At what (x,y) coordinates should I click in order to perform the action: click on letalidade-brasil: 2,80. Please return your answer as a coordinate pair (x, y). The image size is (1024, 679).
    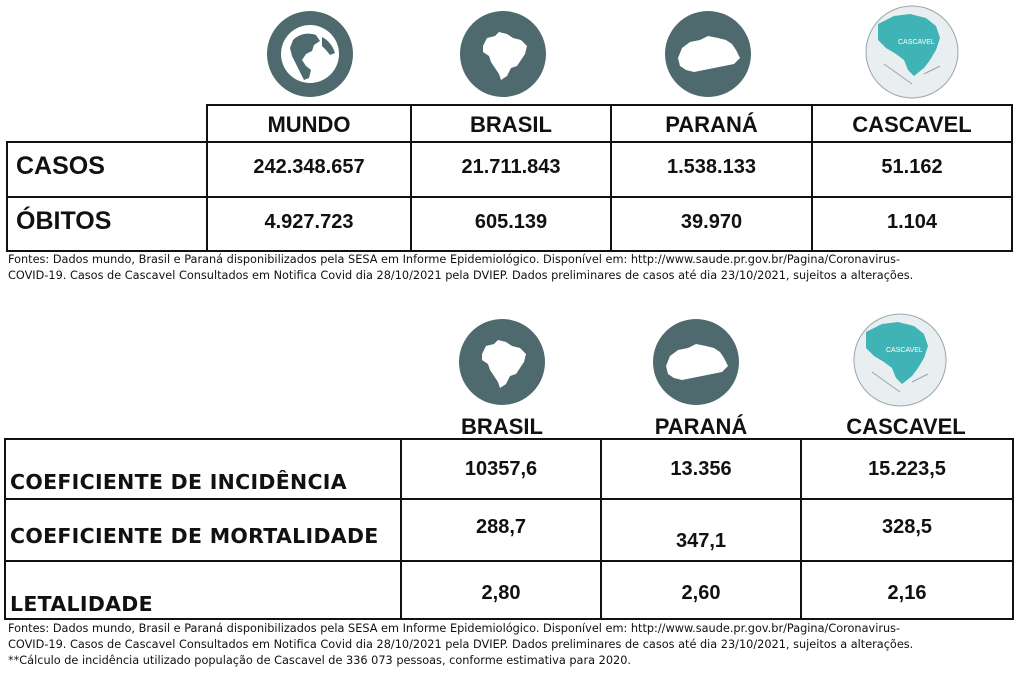
    Looking at the image, I should click on (501, 593).